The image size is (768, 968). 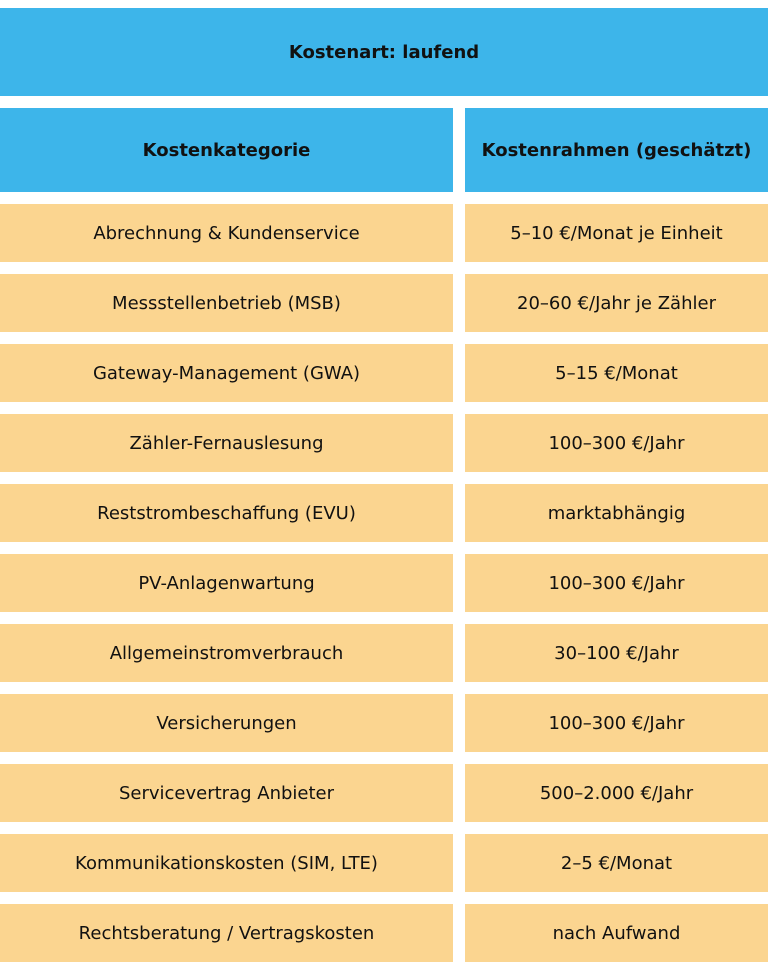 I want to click on table-cell-category: Reststrombeschaffung (EVU), so click(x=226, y=513).